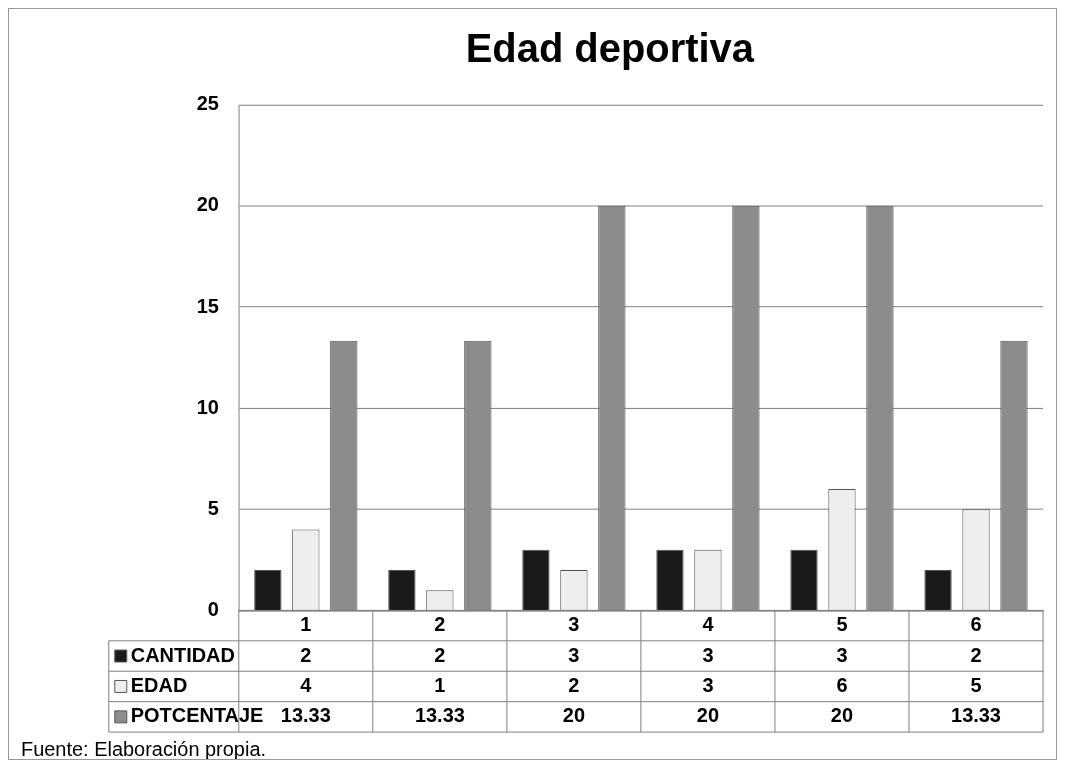 This screenshot has width=1065, height=768. I want to click on data-label: 5, so click(976, 684).